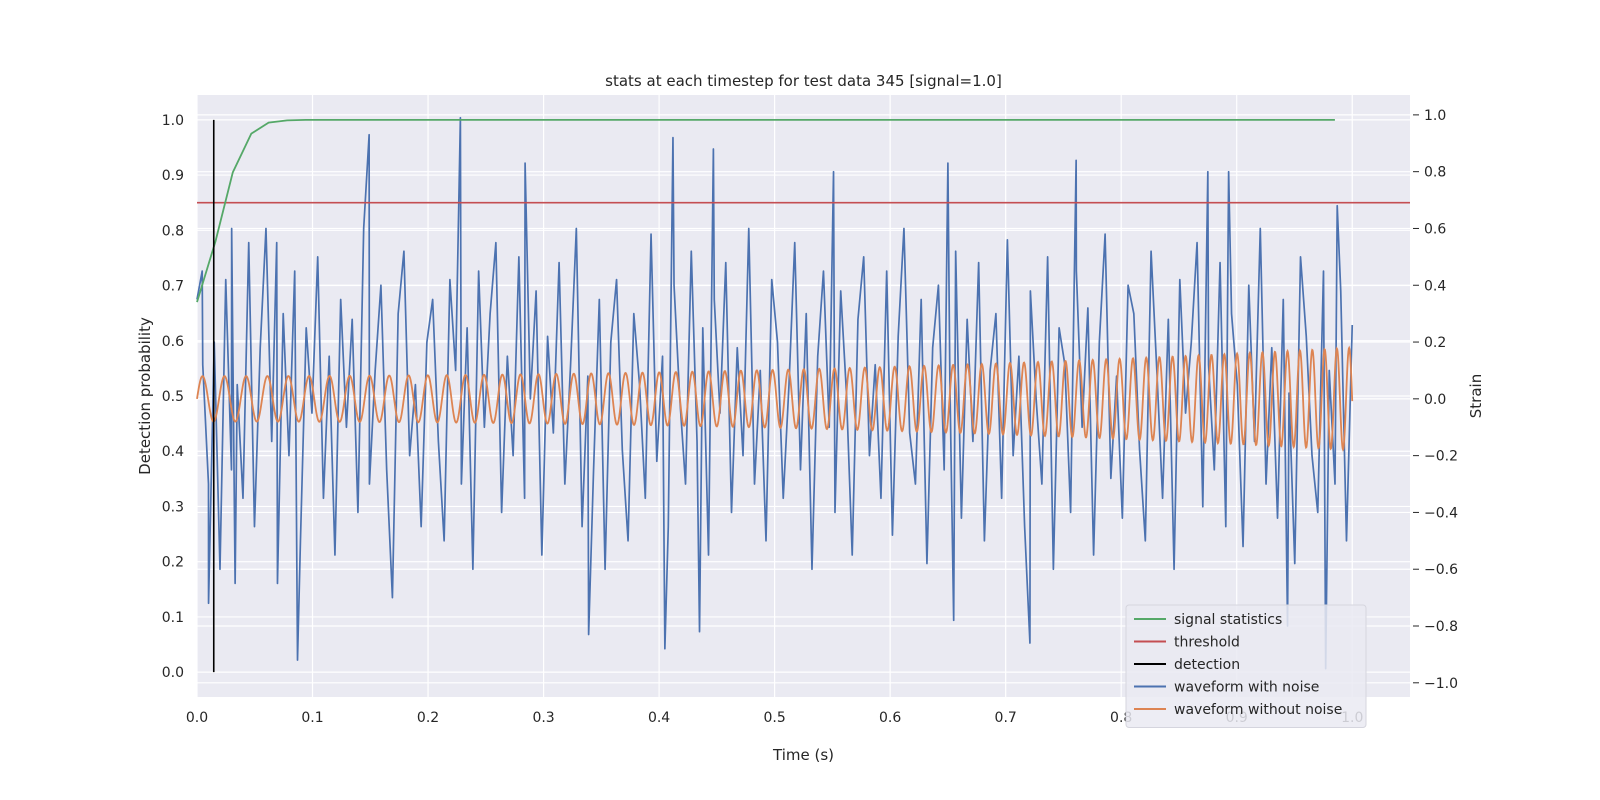 This screenshot has height=800, width=1600. What do you see at coordinates (173, 563) in the screenshot?
I see `y-tick-label: 0.2` at bounding box center [173, 563].